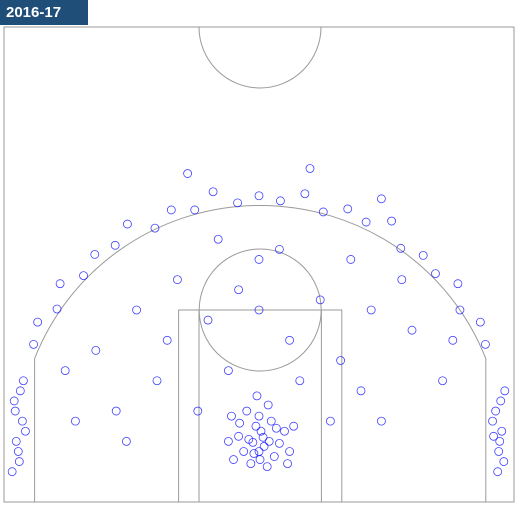 The image size is (520, 510). I want to click on title-box, so click(44, 12).